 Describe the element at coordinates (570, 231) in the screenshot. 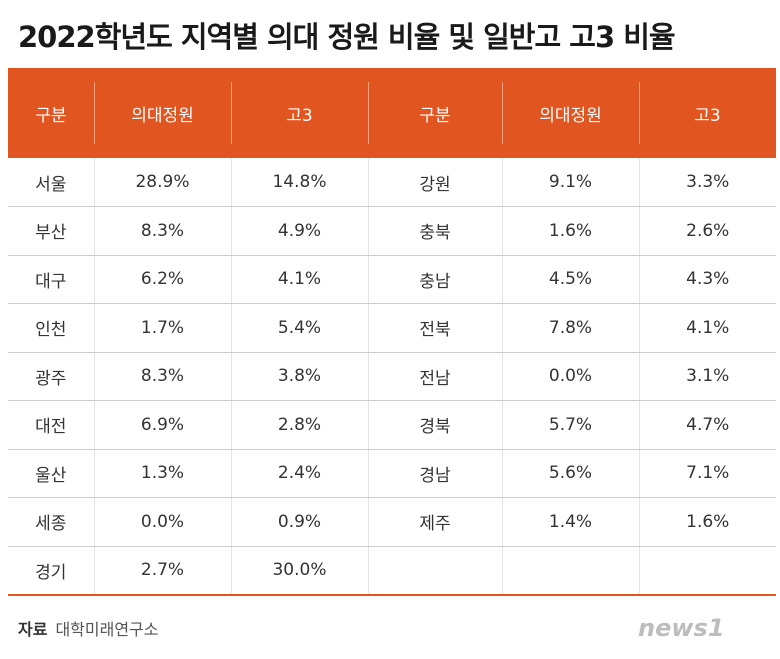

I see `med-quota-cell-right: 1.6%` at that location.